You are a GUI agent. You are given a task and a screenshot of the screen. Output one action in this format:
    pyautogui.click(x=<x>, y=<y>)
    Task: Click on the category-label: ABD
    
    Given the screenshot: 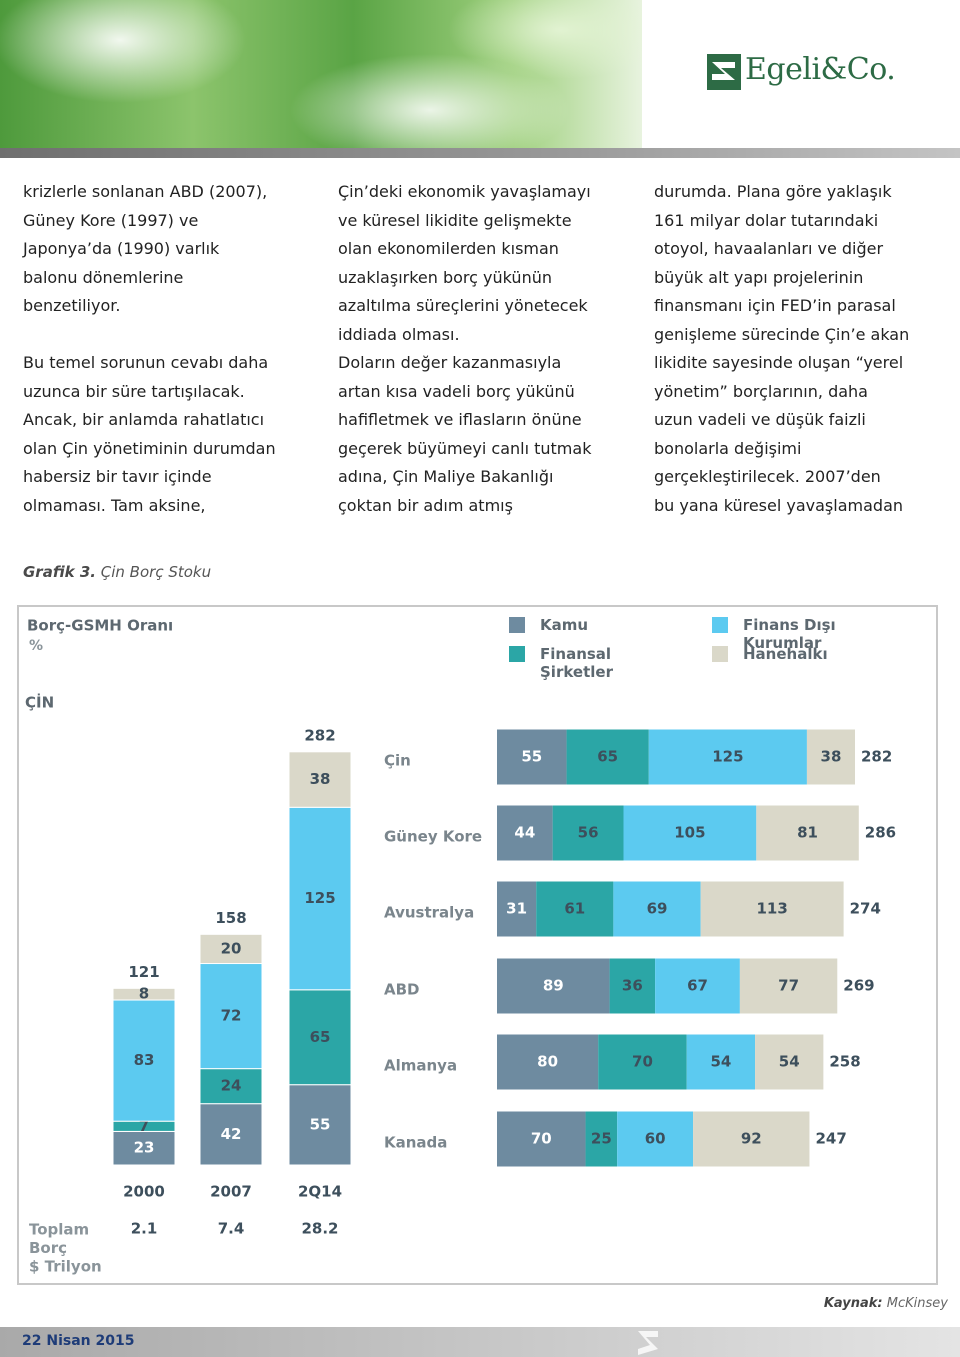 What is the action you would take?
    pyautogui.click(x=402, y=990)
    